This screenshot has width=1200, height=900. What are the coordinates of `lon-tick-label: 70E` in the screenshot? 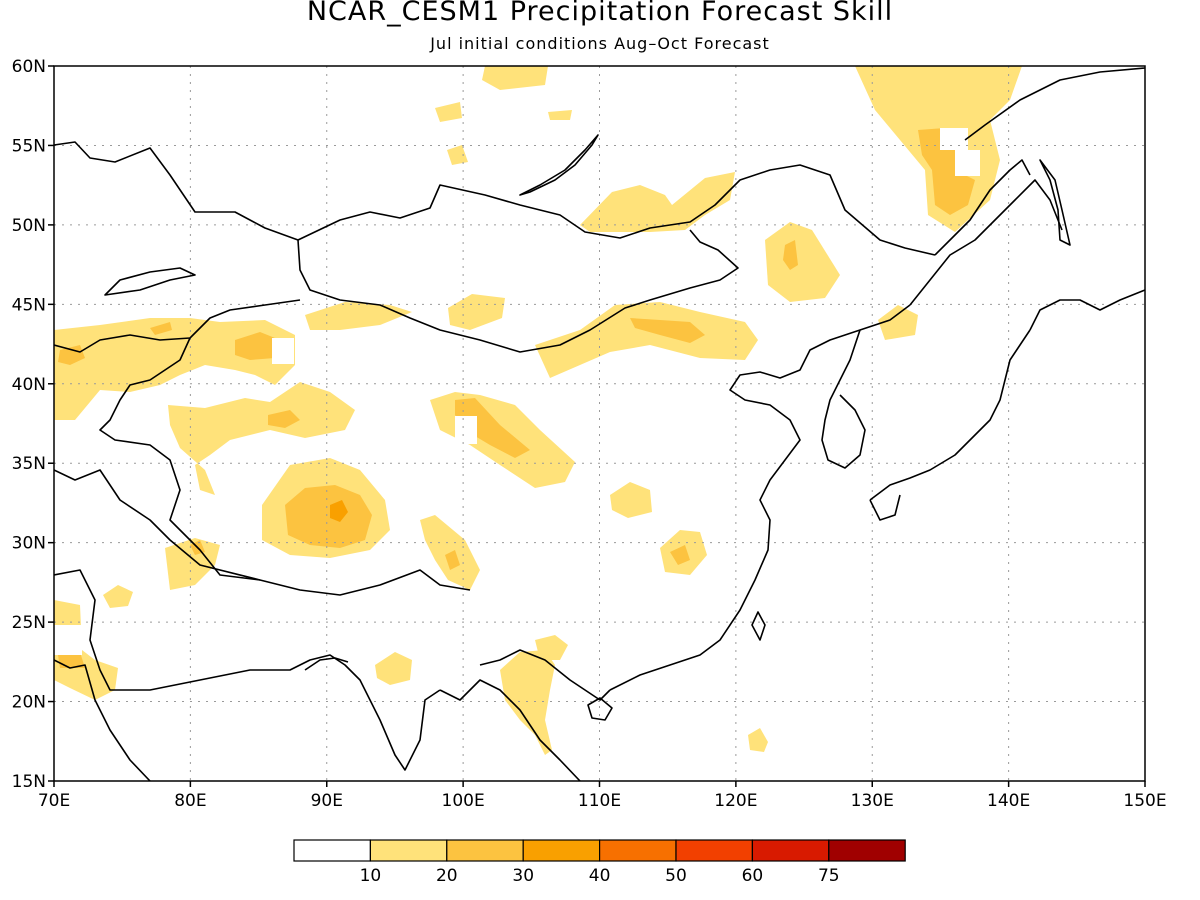 It's located at (54, 801).